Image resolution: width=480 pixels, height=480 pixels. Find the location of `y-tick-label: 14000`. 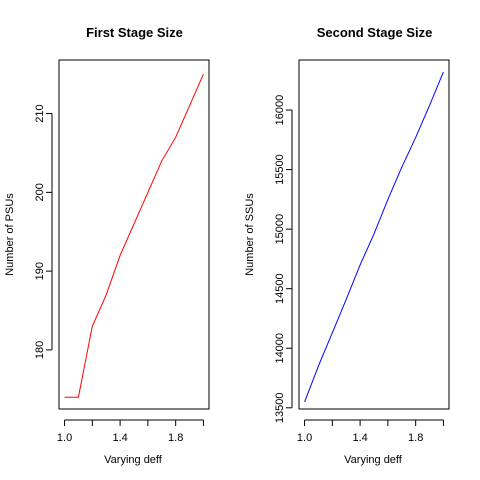

y-tick-label: 14000 is located at coordinates (280, 348).